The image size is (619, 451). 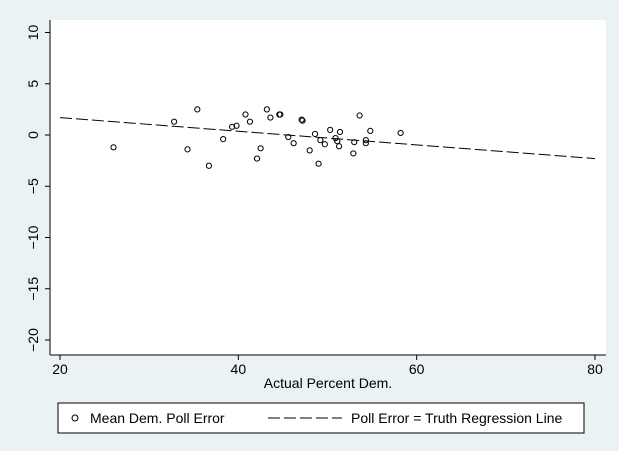 I want to click on x-axis-label: Actual Percent Dem., so click(x=328, y=383).